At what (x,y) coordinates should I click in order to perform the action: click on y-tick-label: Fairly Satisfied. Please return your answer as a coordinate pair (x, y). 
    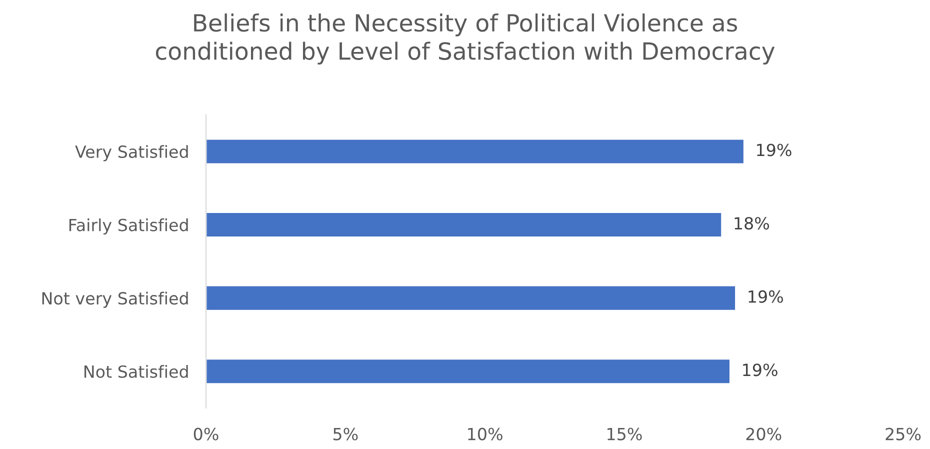
    Looking at the image, I should click on (128, 226).